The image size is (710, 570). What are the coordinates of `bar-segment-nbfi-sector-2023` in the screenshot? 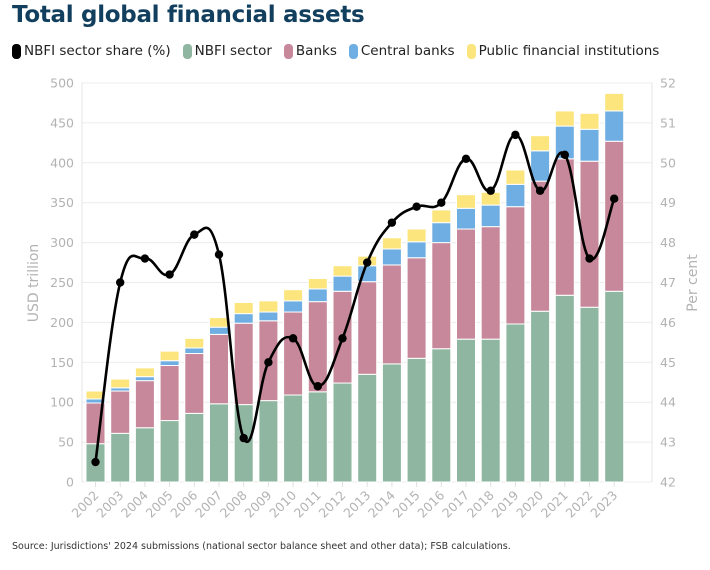 It's located at (614, 386).